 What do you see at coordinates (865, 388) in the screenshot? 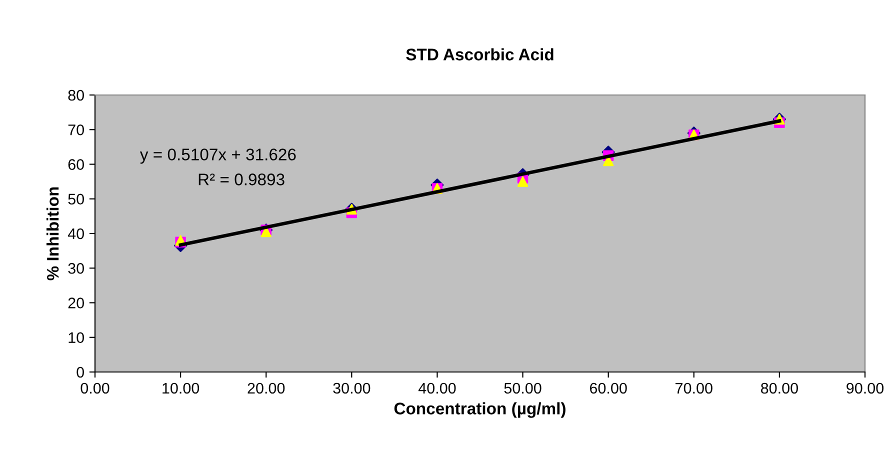
I see `x-tick-label: 90.00` at bounding box center [865, 388].